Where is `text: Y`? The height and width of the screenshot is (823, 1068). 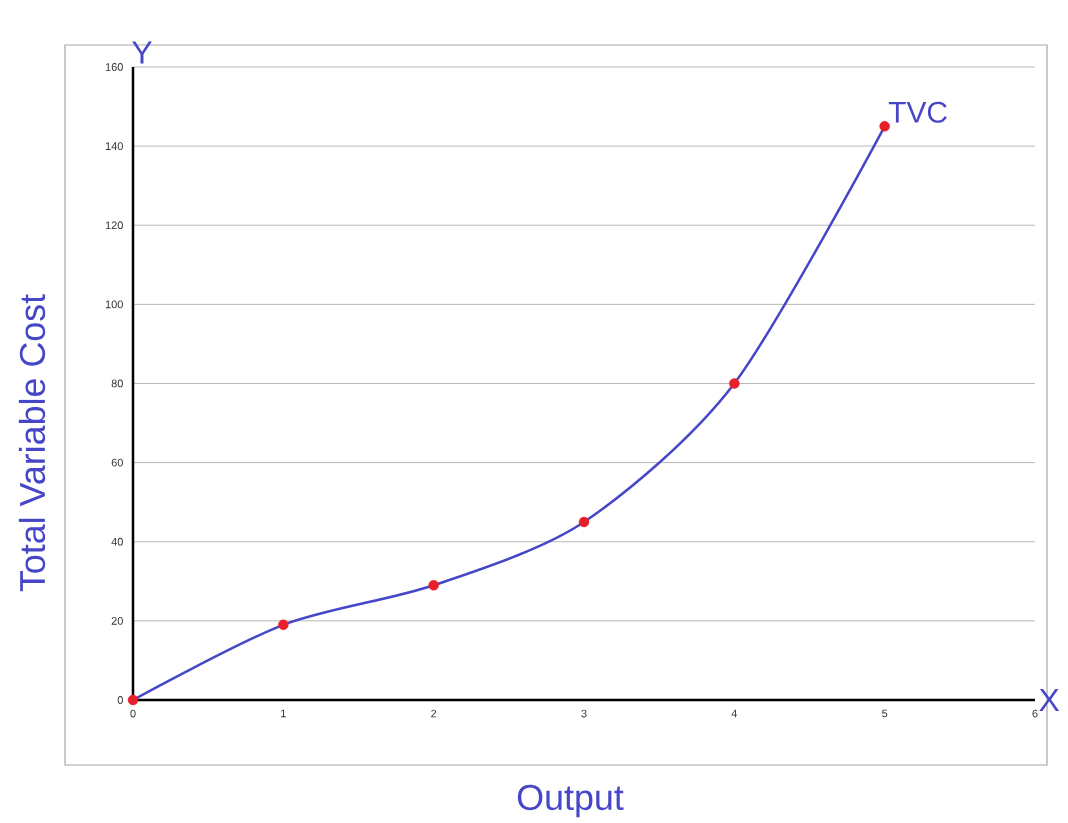
text: Y is located at coordinates (142, 52).